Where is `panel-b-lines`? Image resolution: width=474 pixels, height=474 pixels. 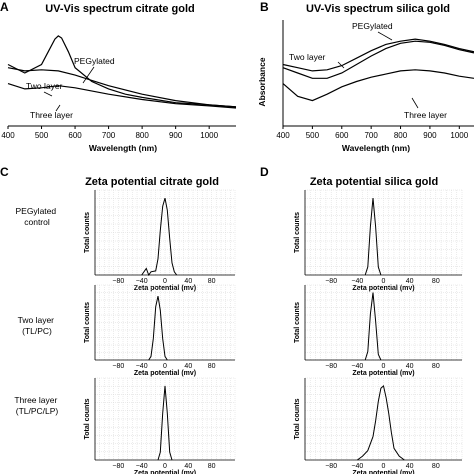 panel-b-lines is located at coordinates (378, 70).